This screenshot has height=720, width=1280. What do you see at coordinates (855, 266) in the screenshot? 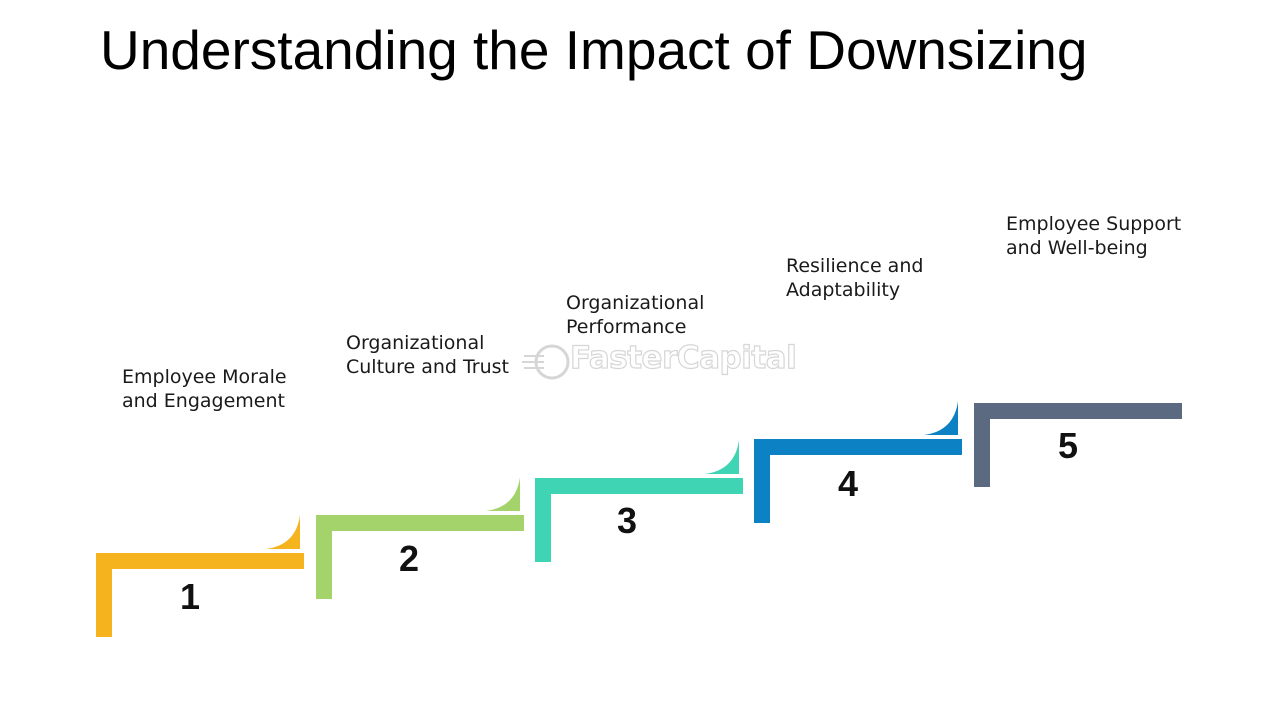
I see `step-label-line: Resilience and` at bounding box center [855, 266].